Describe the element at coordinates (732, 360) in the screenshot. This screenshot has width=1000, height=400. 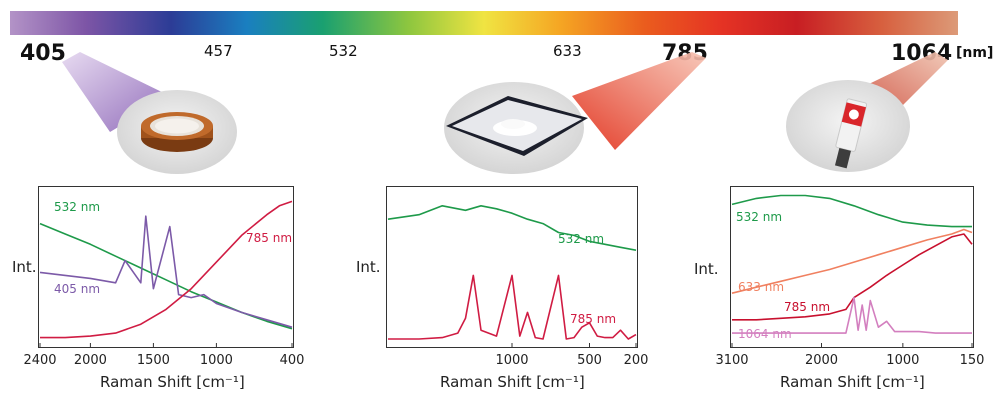
I see `chart-3-xtick-label: 3100` at that location.